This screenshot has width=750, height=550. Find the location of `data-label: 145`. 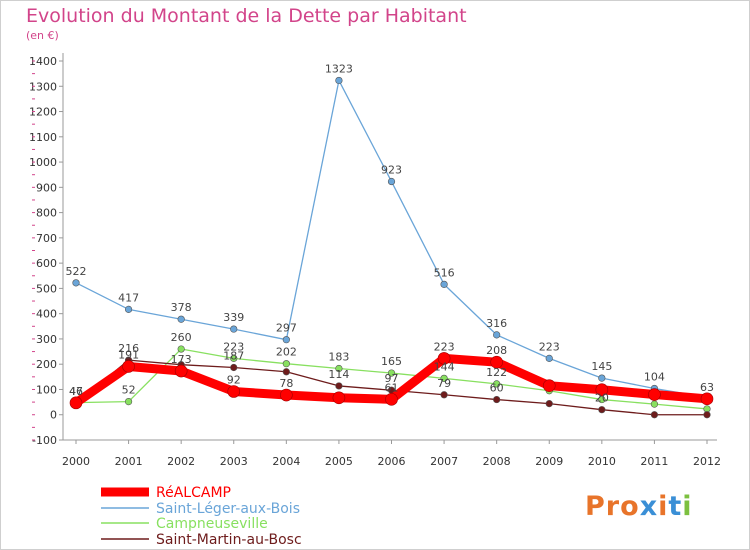

data-label: 145 is located at coordinates (601, 366).